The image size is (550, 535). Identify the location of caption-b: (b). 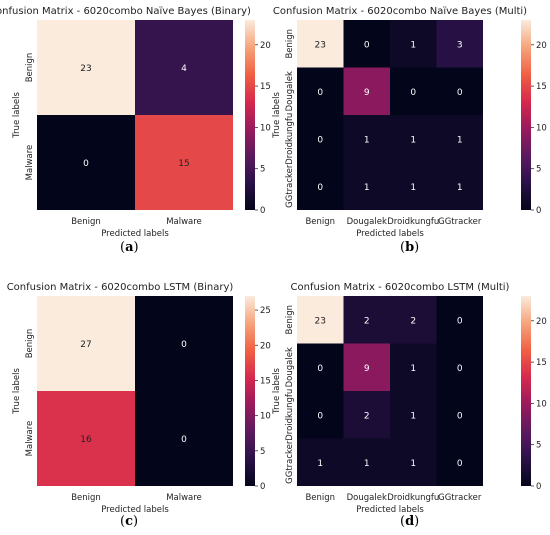
(410, 247).